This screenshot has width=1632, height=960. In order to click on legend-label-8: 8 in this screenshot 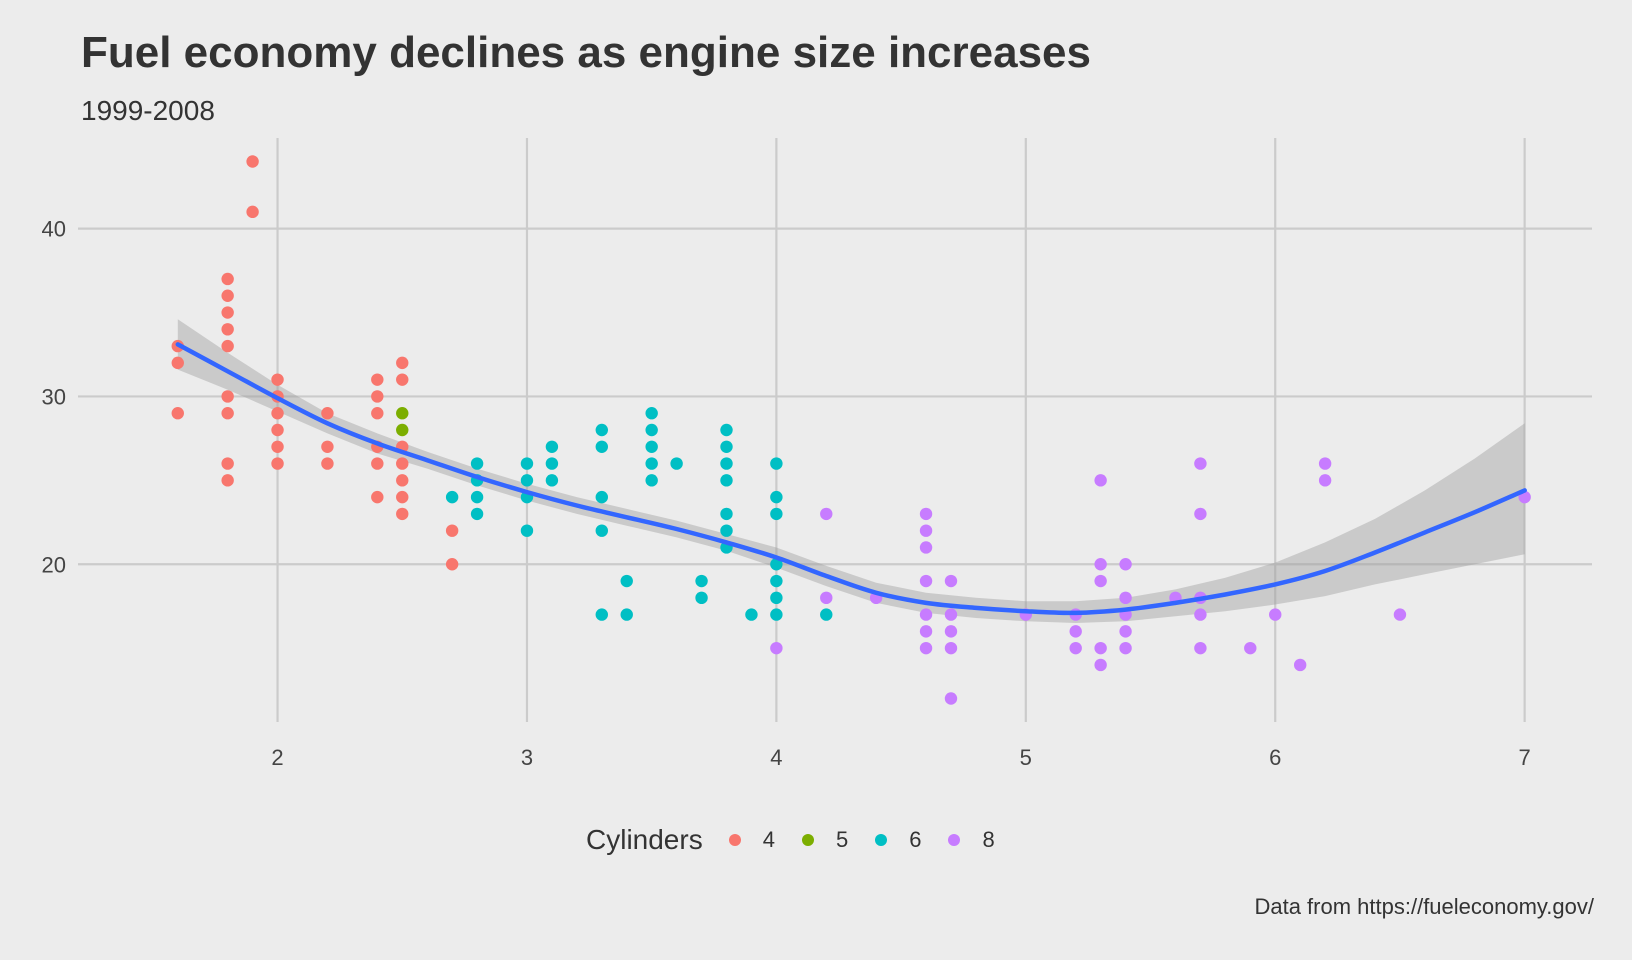, I will do `click(988, 839)`.